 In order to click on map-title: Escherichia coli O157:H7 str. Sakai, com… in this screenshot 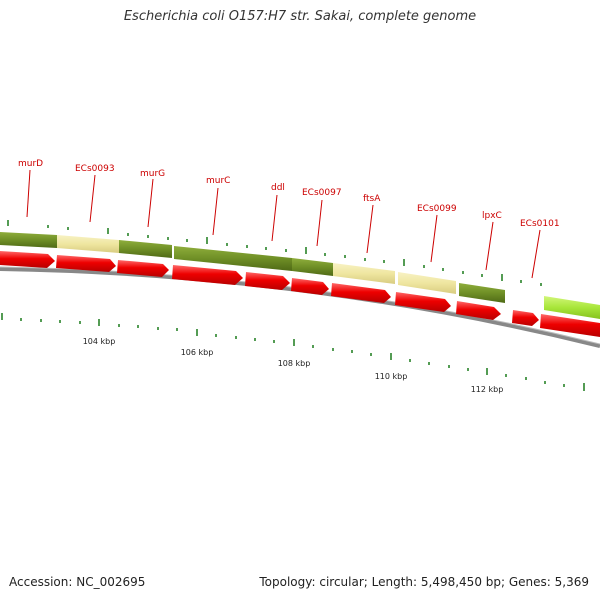, I will do `click(300, 16)`.